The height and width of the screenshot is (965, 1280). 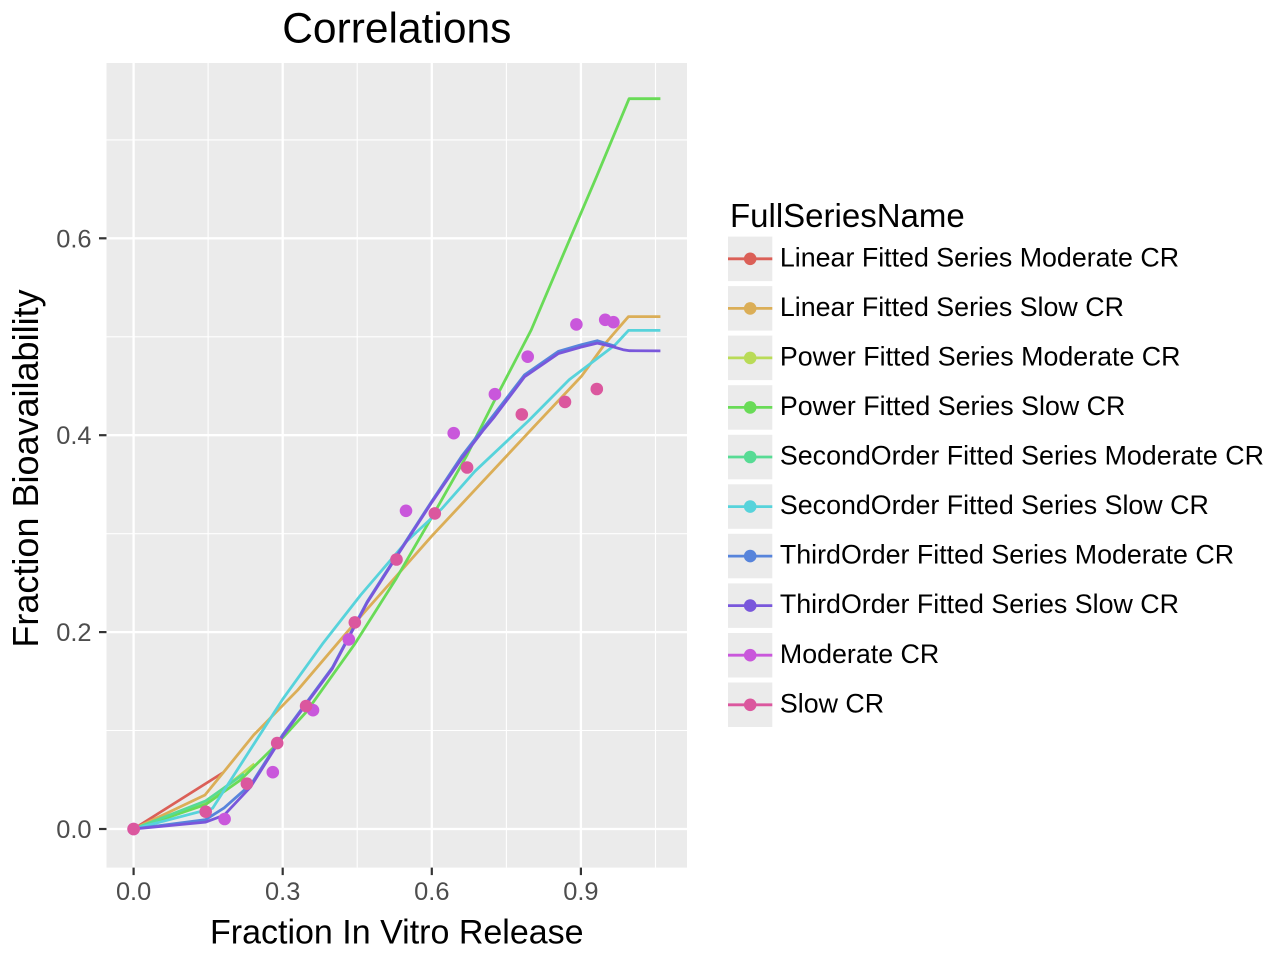 What do you see at coordinates (859, 654) in the screenshot?
I see `svg-text: Moderate CR` at bounding box center [859, 654].